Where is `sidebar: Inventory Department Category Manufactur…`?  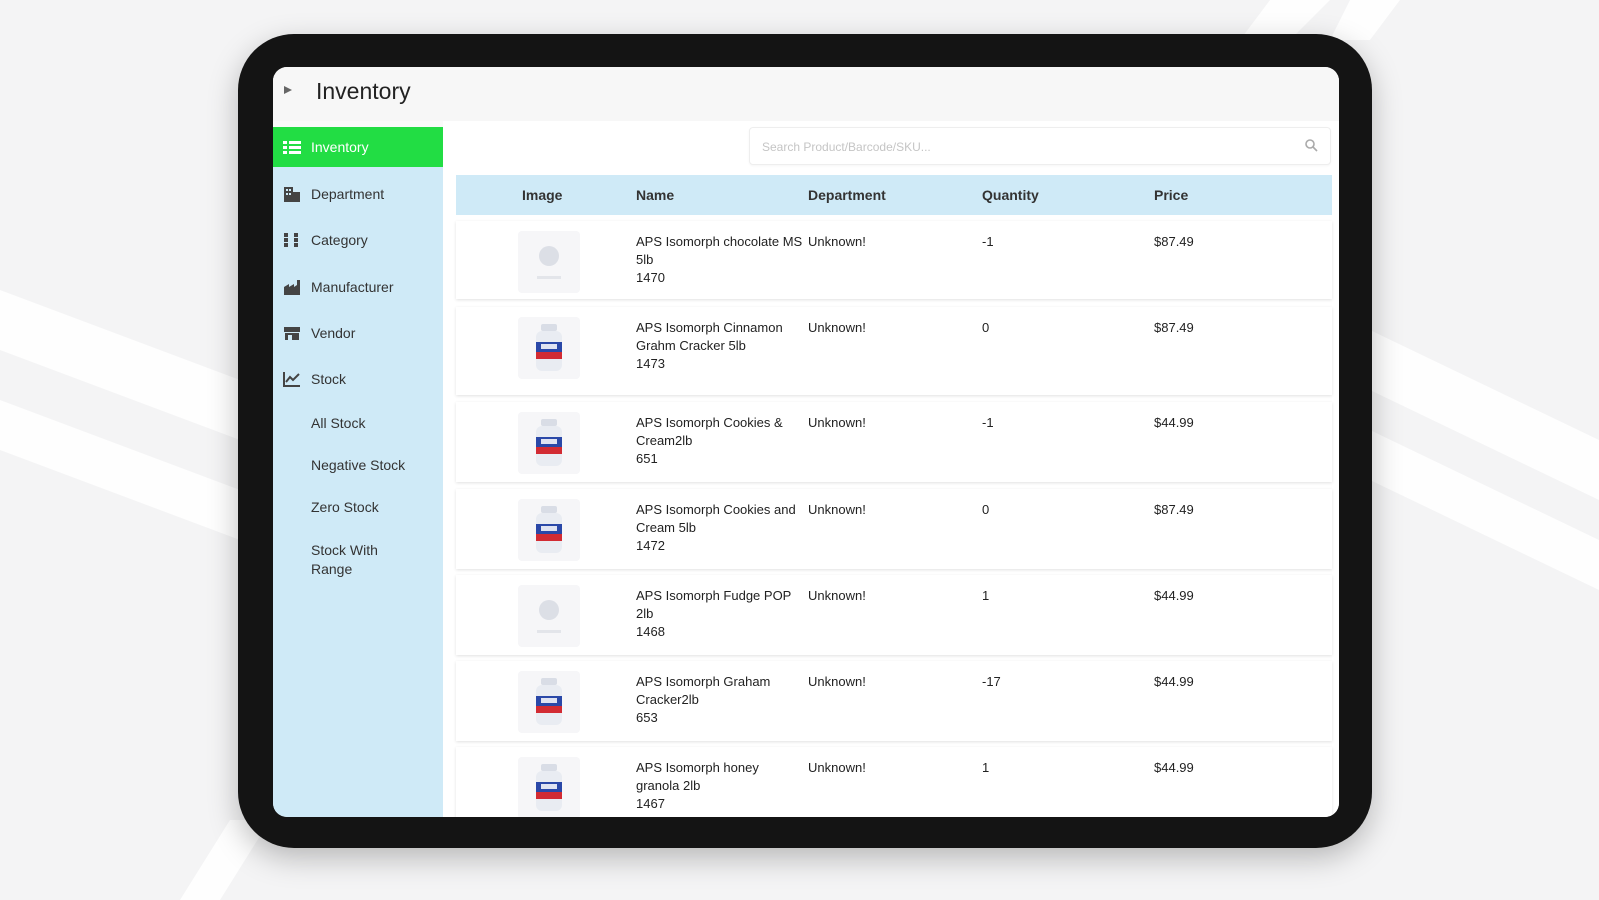
sidebar: Inventory Department Category Manufactur… is located at coordinates (358, 472).